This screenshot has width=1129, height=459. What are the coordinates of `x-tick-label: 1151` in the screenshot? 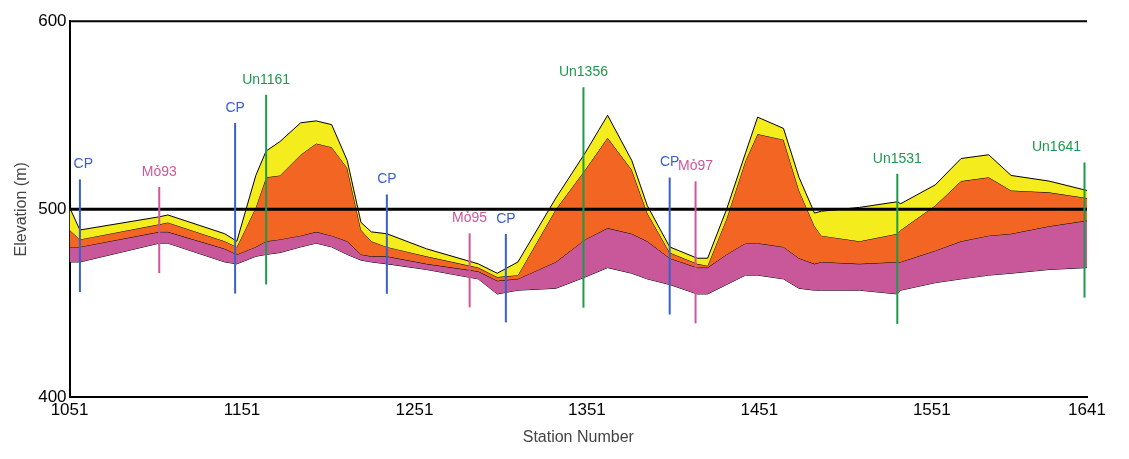 It's located at (242, 410).